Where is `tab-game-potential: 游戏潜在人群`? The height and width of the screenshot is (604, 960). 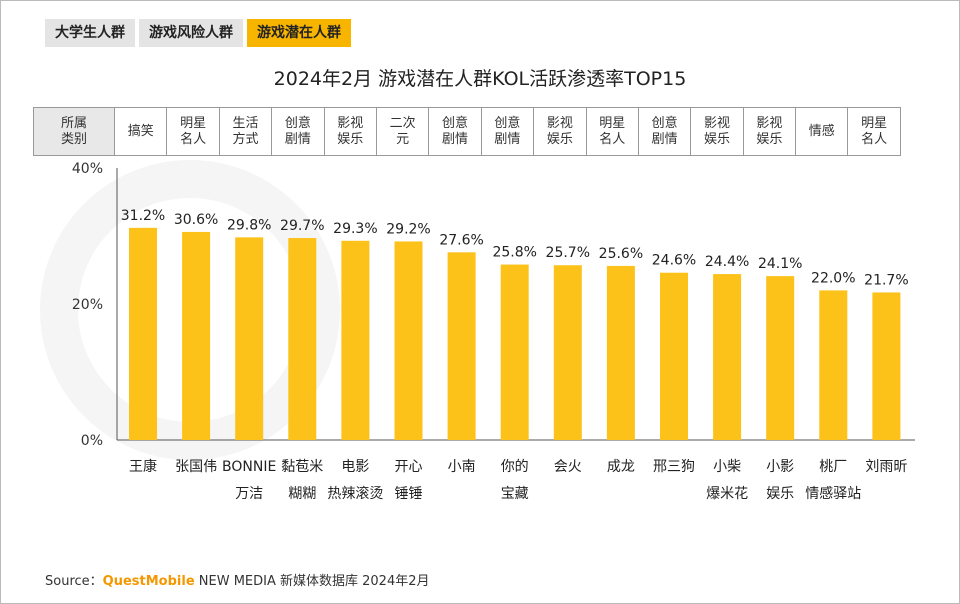
tab-game-potential: 游戏潜在人群 is located at coordinates (299, 33).